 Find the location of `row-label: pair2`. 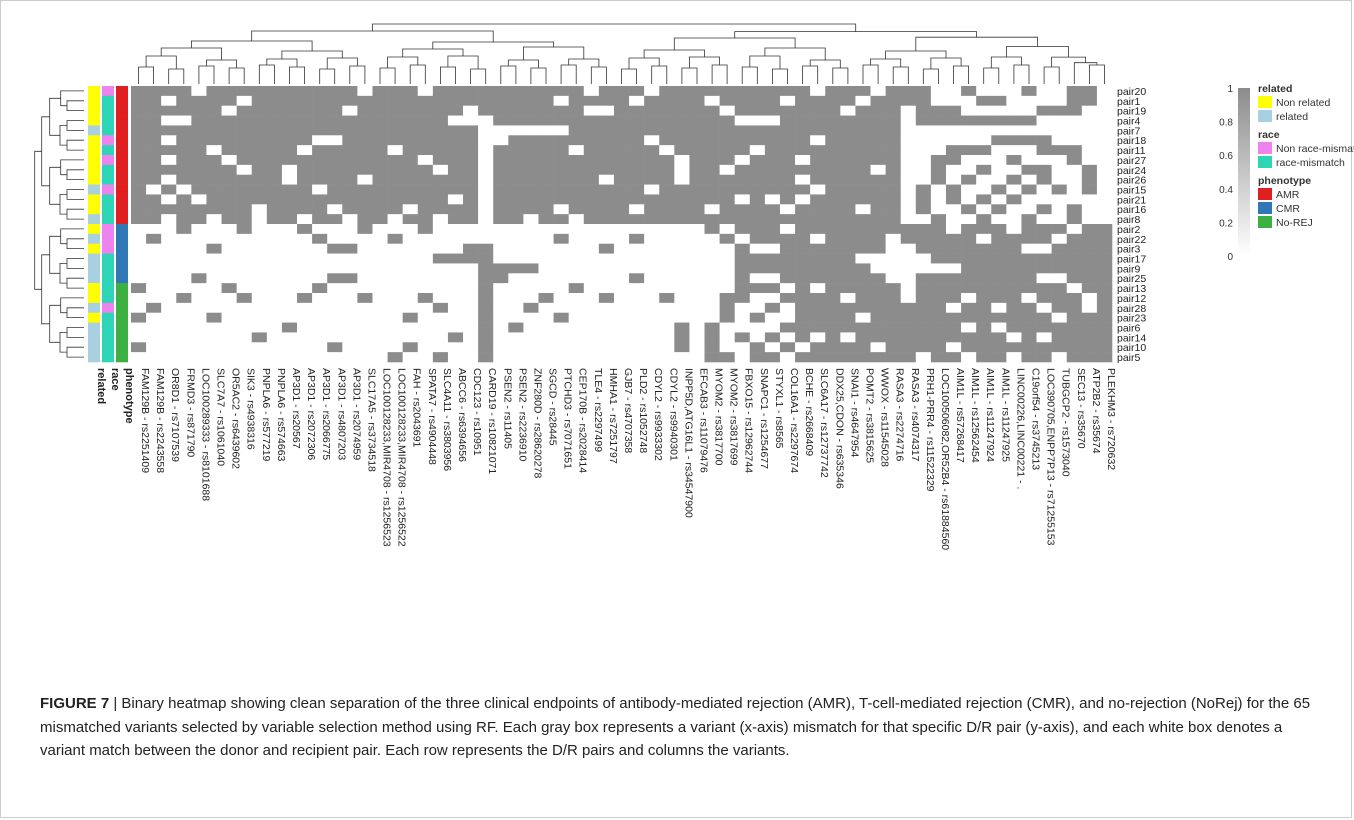

row-label: pair2 is located at coordinates (1129, 230).